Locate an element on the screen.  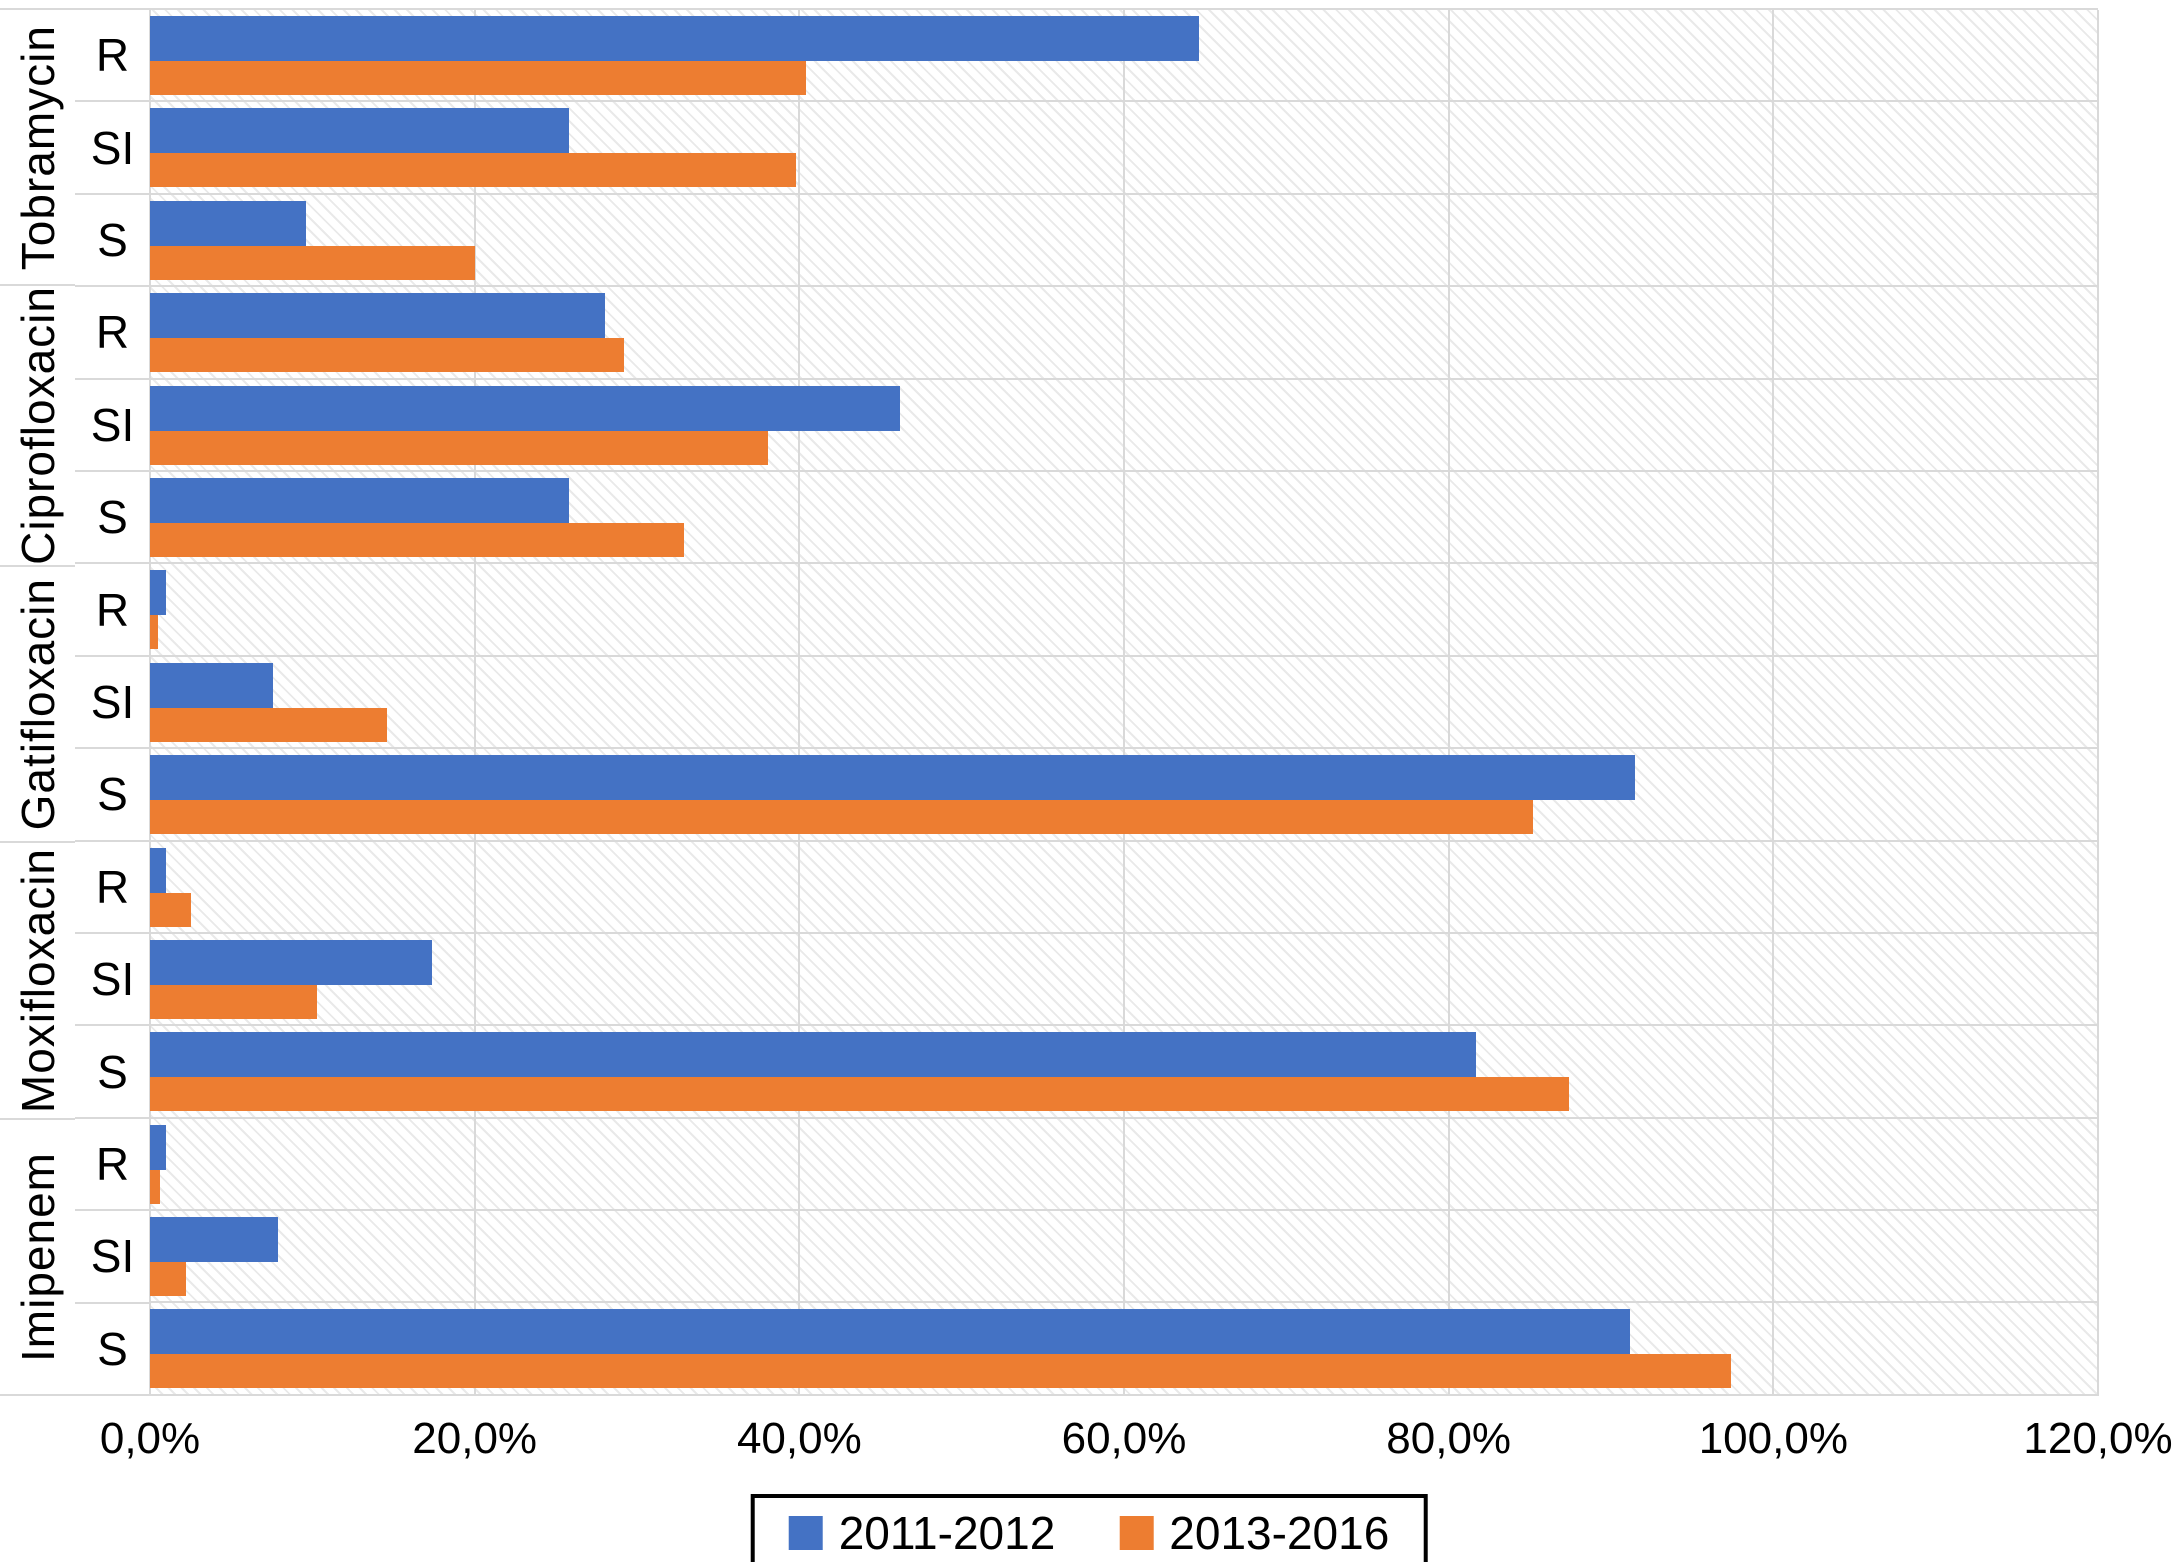
bar-2013-2016-ciprofloxacin-r is located at coordinates (387, 355).